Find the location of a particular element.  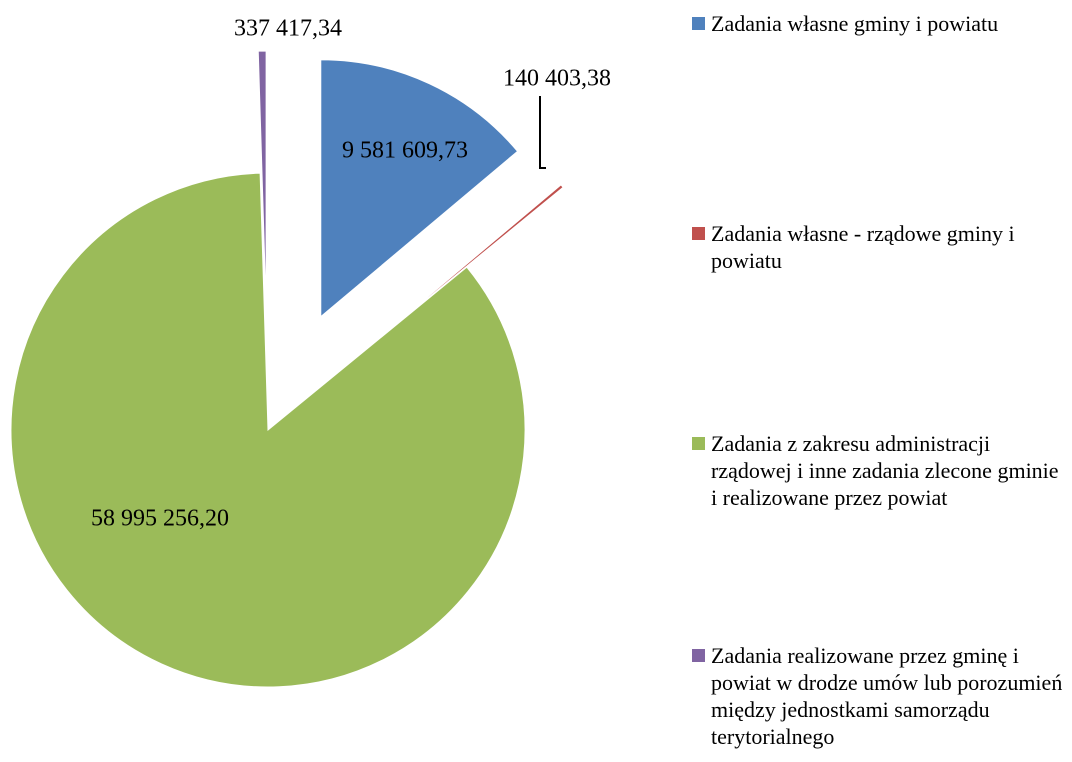

leader-line is located at coordinates (542, 132).